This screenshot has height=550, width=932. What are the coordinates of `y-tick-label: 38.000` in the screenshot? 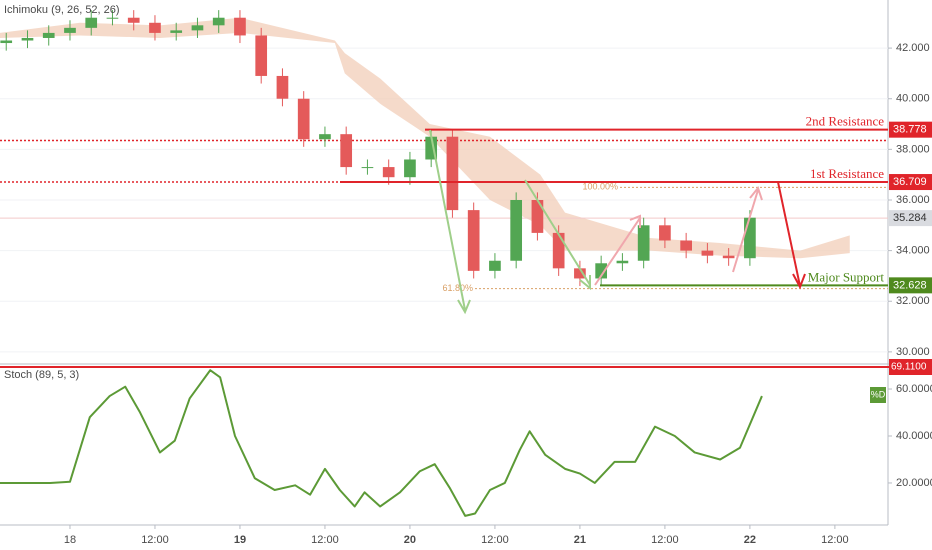 It's located at (913, 149).